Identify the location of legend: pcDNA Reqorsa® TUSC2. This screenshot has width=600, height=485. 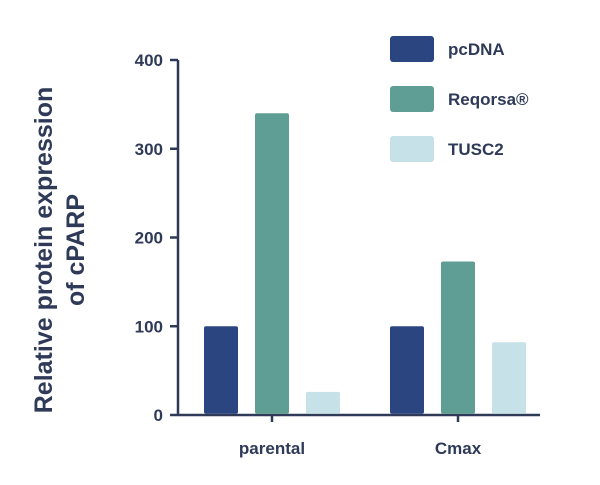
(459, 99).